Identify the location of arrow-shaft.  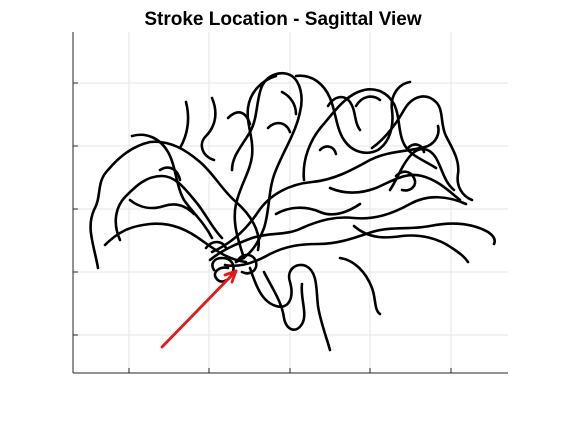
(199, 309).